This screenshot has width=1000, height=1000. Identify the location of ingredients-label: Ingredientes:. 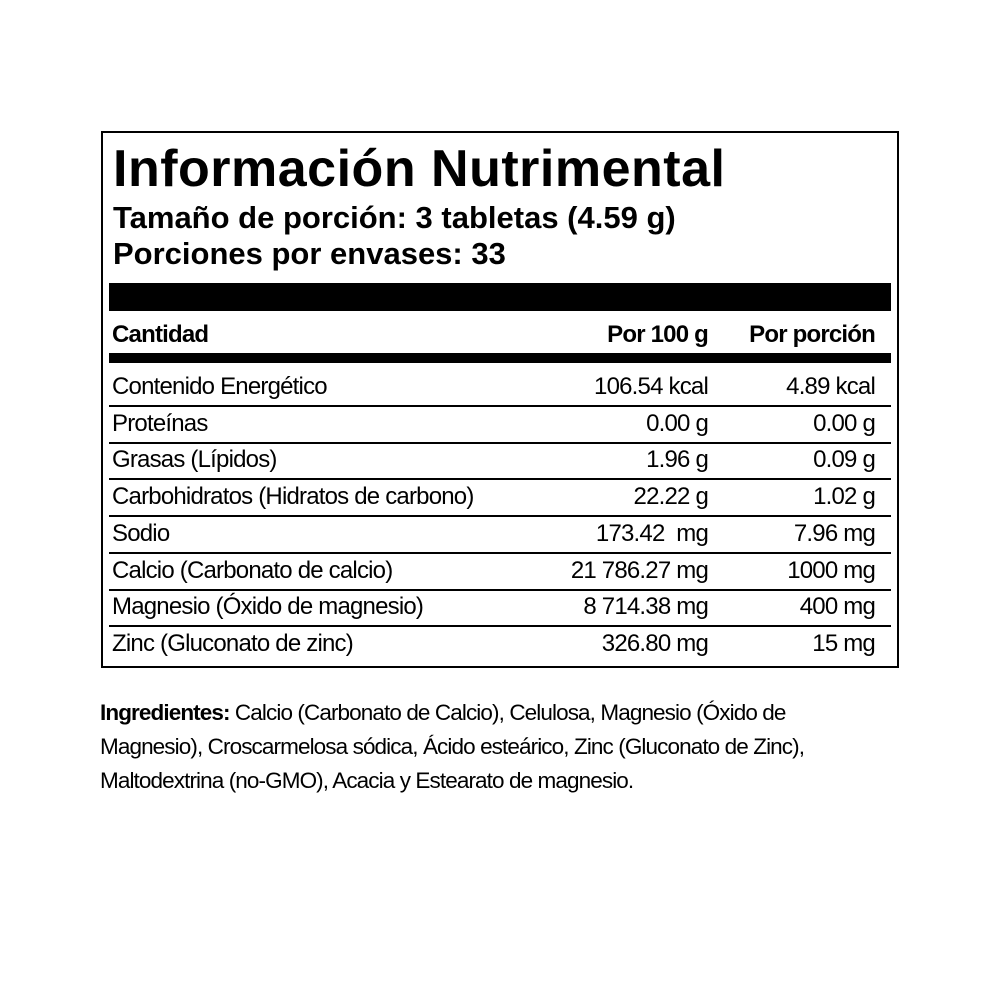
(165, 712).